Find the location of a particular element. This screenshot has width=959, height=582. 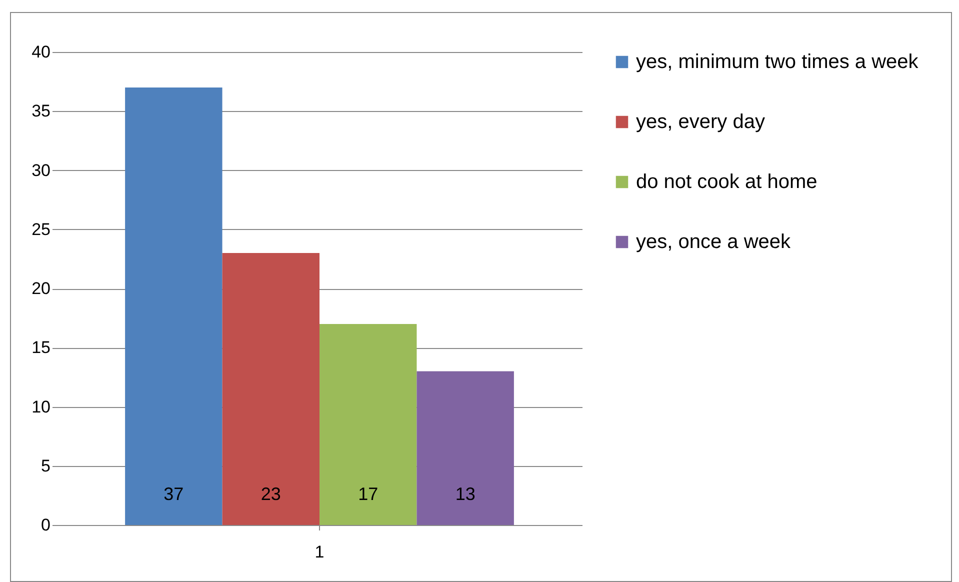

x-tick-label: 1 is located at coordinates (319, 552).